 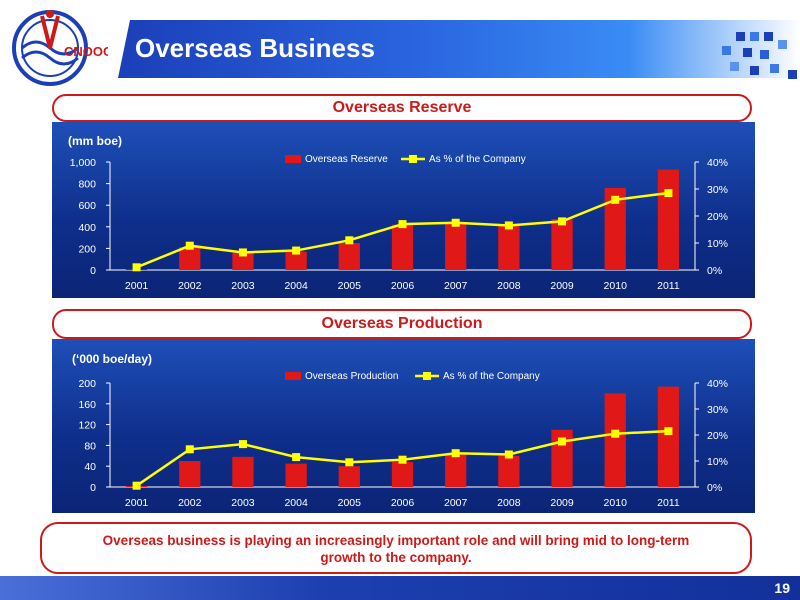 I want to click on reserve-heading: Overseas Reserve, so click(x=402, y=108).